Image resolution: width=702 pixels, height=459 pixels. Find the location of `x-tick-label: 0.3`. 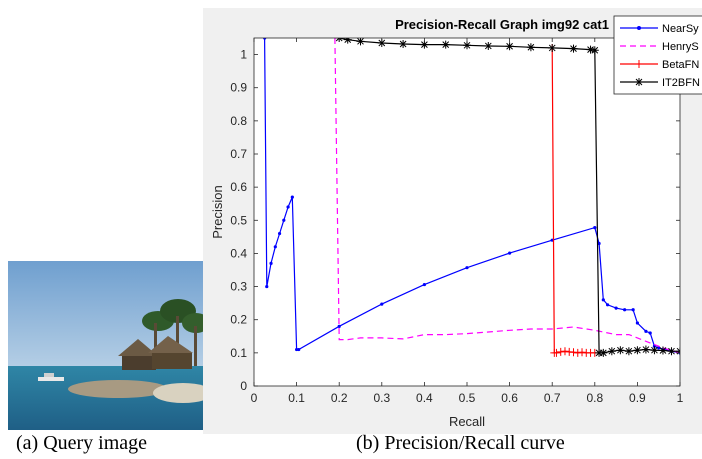

x-tick-label: 0.3 is located at coordinates (381, 398).